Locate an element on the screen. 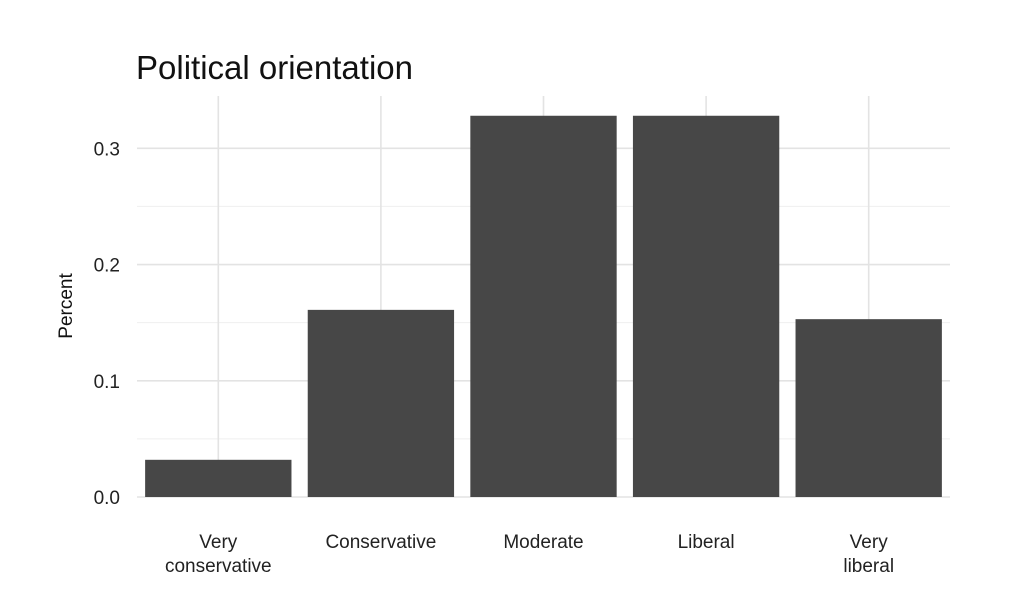 Image resolution: width=1025 pixels, height=611 pixels. x-tick-label-line: Liberal is located at coordinates (706, 542).